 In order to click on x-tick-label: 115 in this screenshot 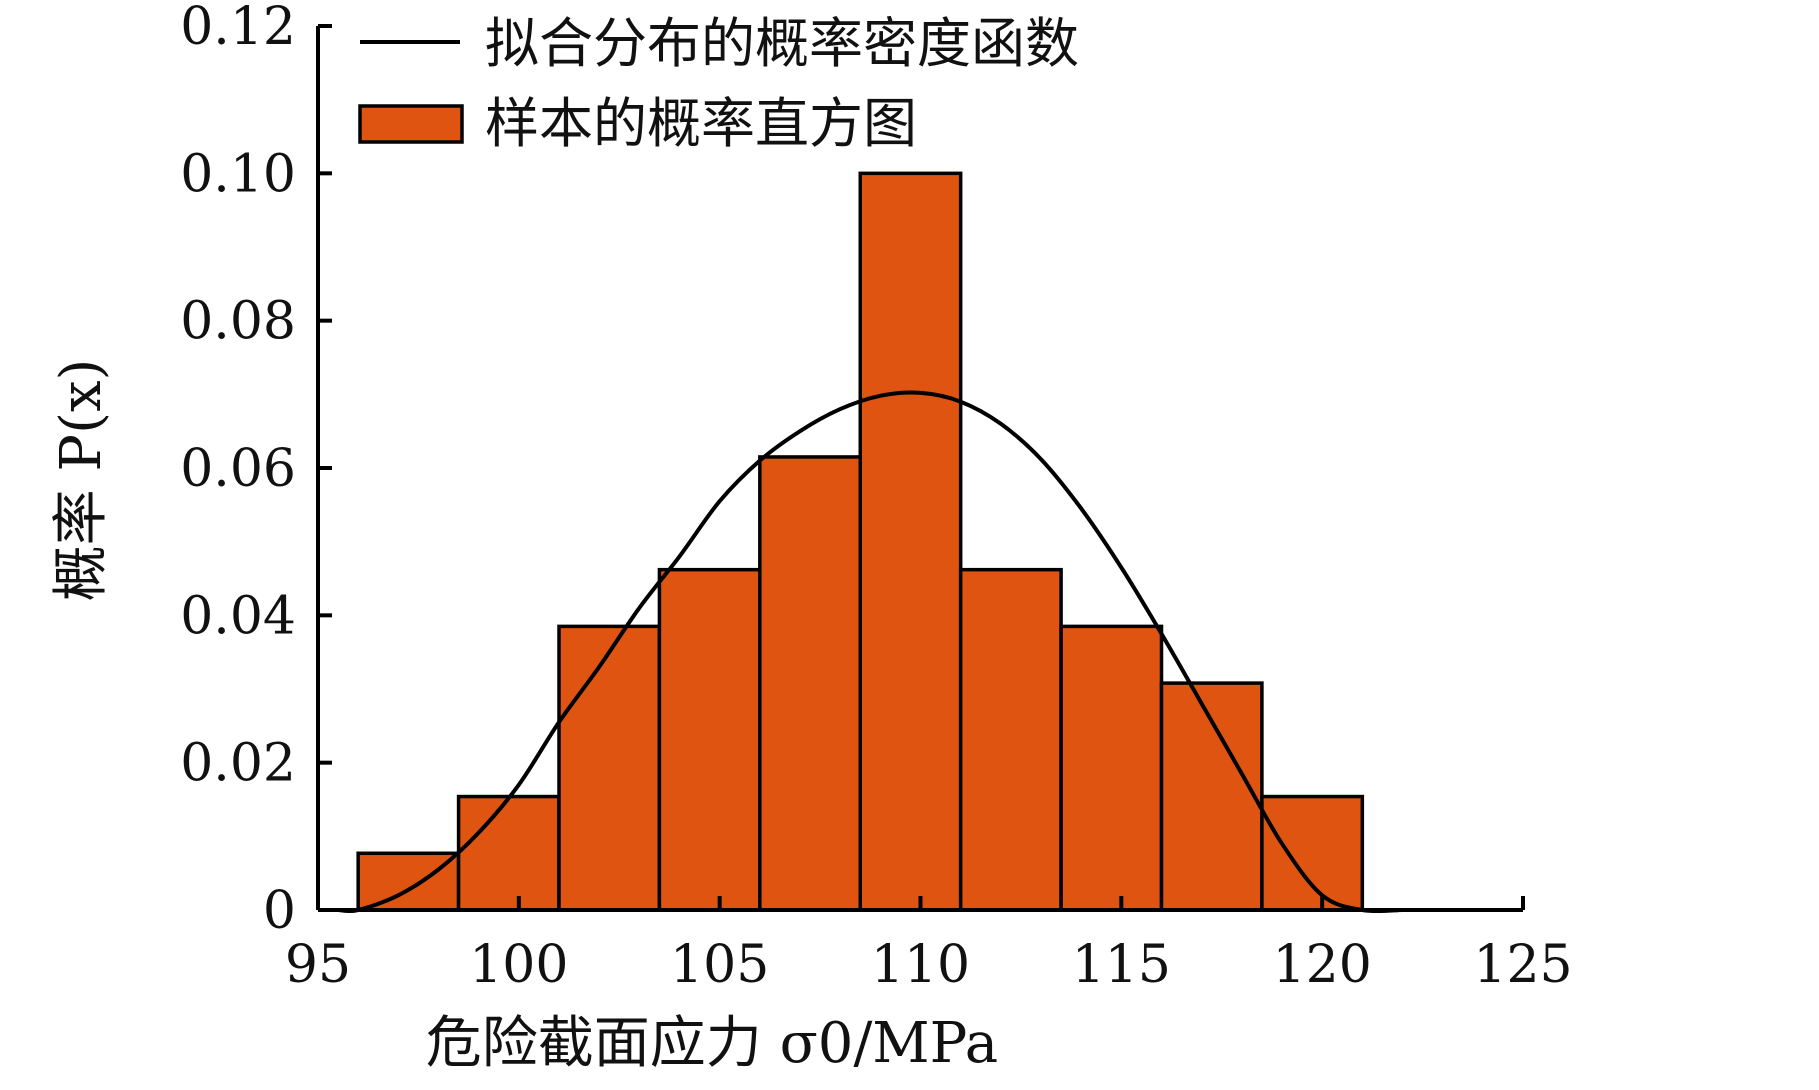, I will do `click(1121, 965)`.